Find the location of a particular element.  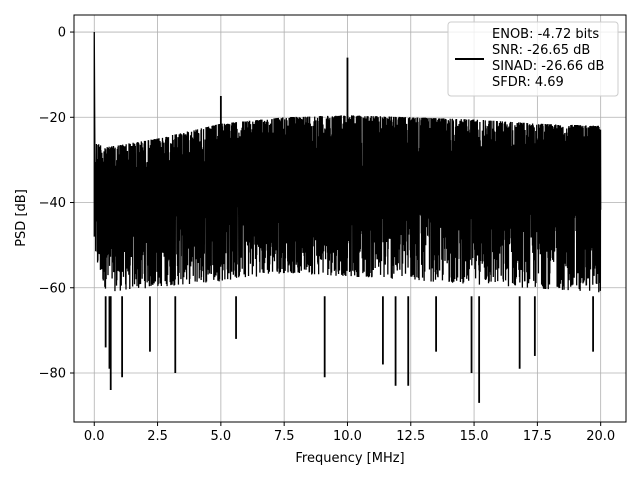

x-axis-label: Frequency [MHz] is located at coordinates (349, 458).